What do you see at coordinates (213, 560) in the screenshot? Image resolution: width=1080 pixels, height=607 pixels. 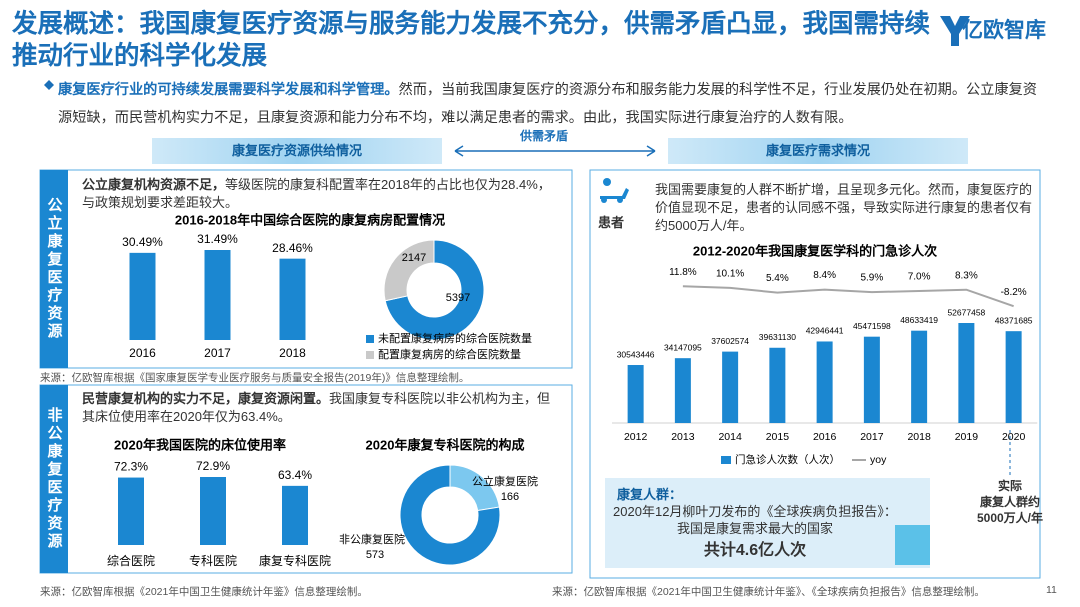 I see `x-tick-label: 专科医院` at bounding box center [213, 560].